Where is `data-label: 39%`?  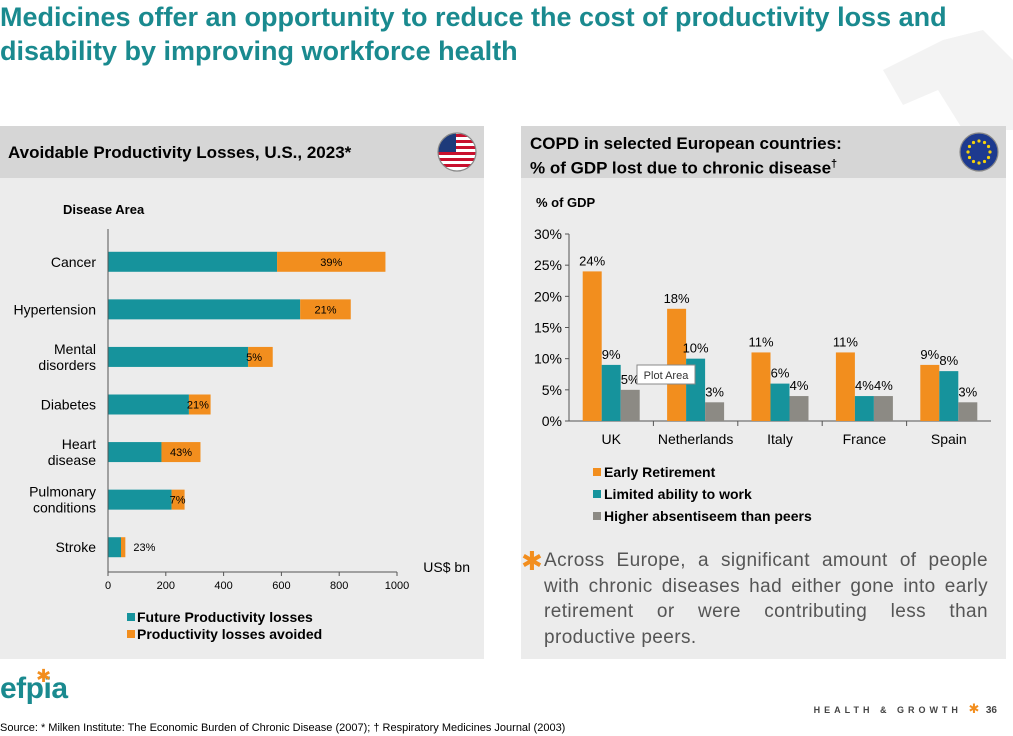 data-label: 39% is located at coordinates (331, 263).